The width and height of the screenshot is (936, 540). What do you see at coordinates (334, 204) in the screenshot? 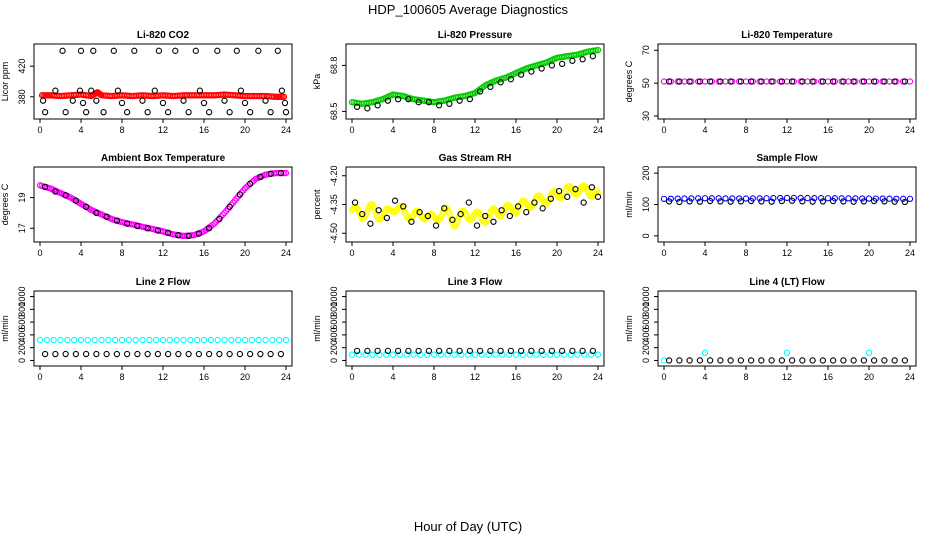
I see `y-tick-label: -4.35` at bounding box center [334, 204].